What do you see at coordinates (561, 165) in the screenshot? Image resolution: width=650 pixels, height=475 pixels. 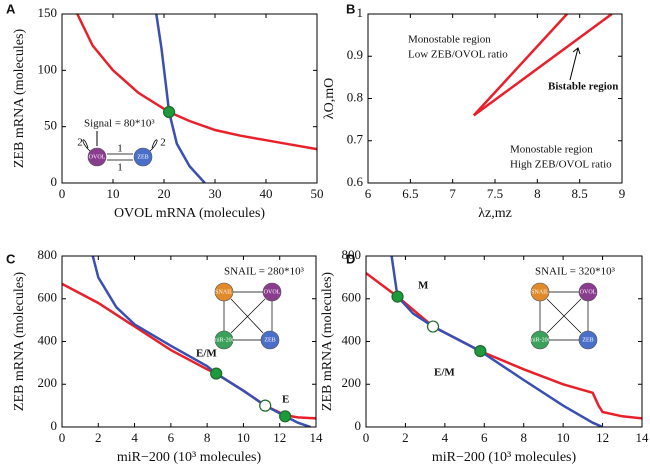 I see `annotation: High ZEB/OVOL ratio` at bounding box center [561, 165].